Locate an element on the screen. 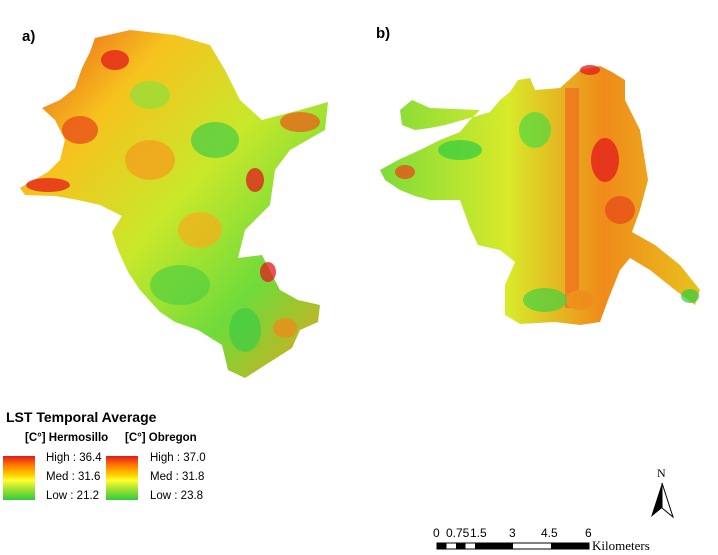  legend-hermosillo-med: Med : 31.6 is located at coordinates (73, 477).